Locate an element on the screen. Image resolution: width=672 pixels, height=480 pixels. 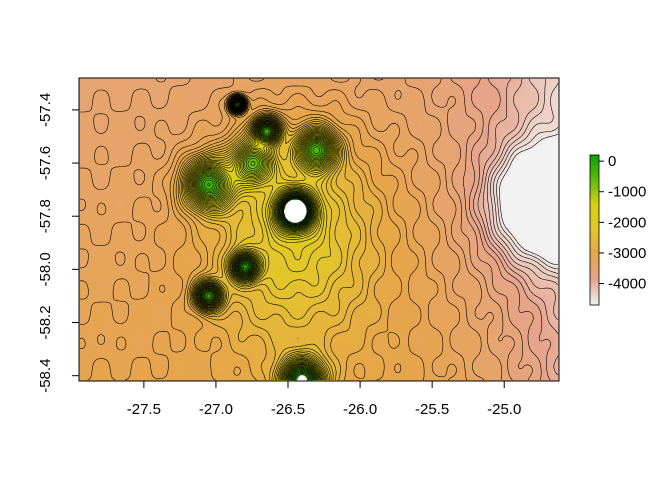
y-tick-label: -57.4 is located at coordinates (45, 110).